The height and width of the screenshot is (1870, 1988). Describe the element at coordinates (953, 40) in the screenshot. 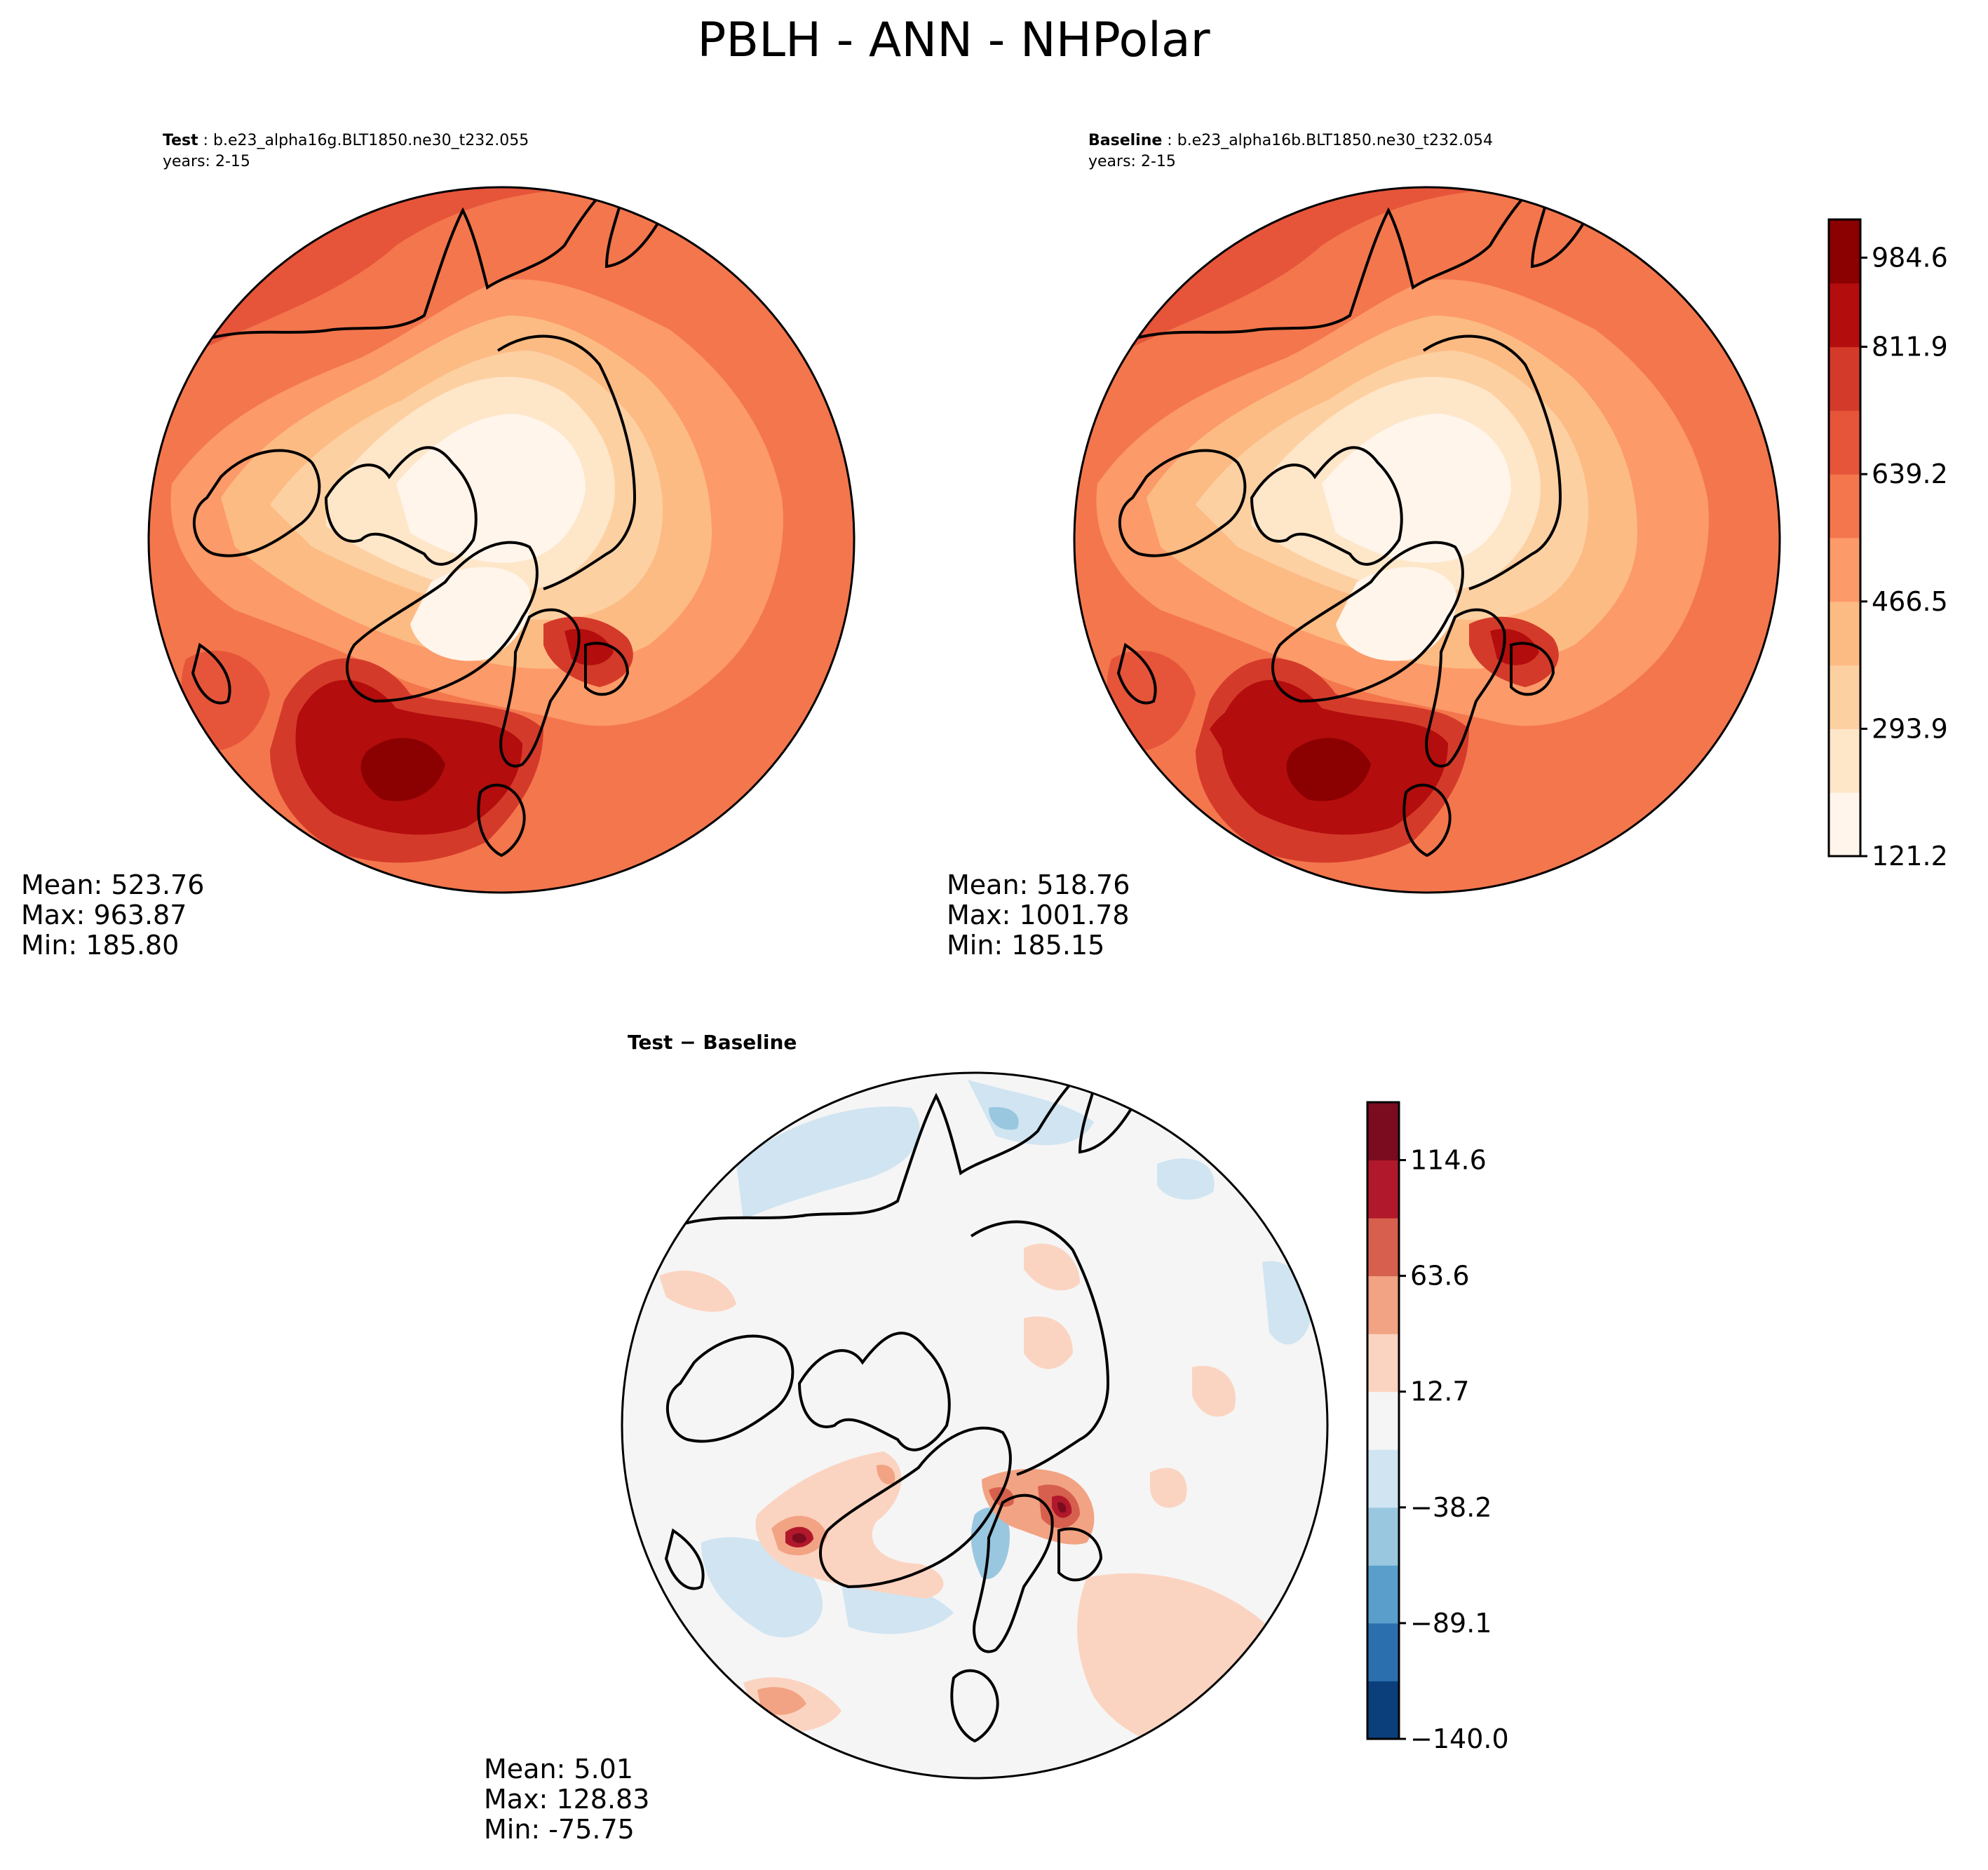

I see `figure-title: PBLH - ANN - NHPolar` at that location.